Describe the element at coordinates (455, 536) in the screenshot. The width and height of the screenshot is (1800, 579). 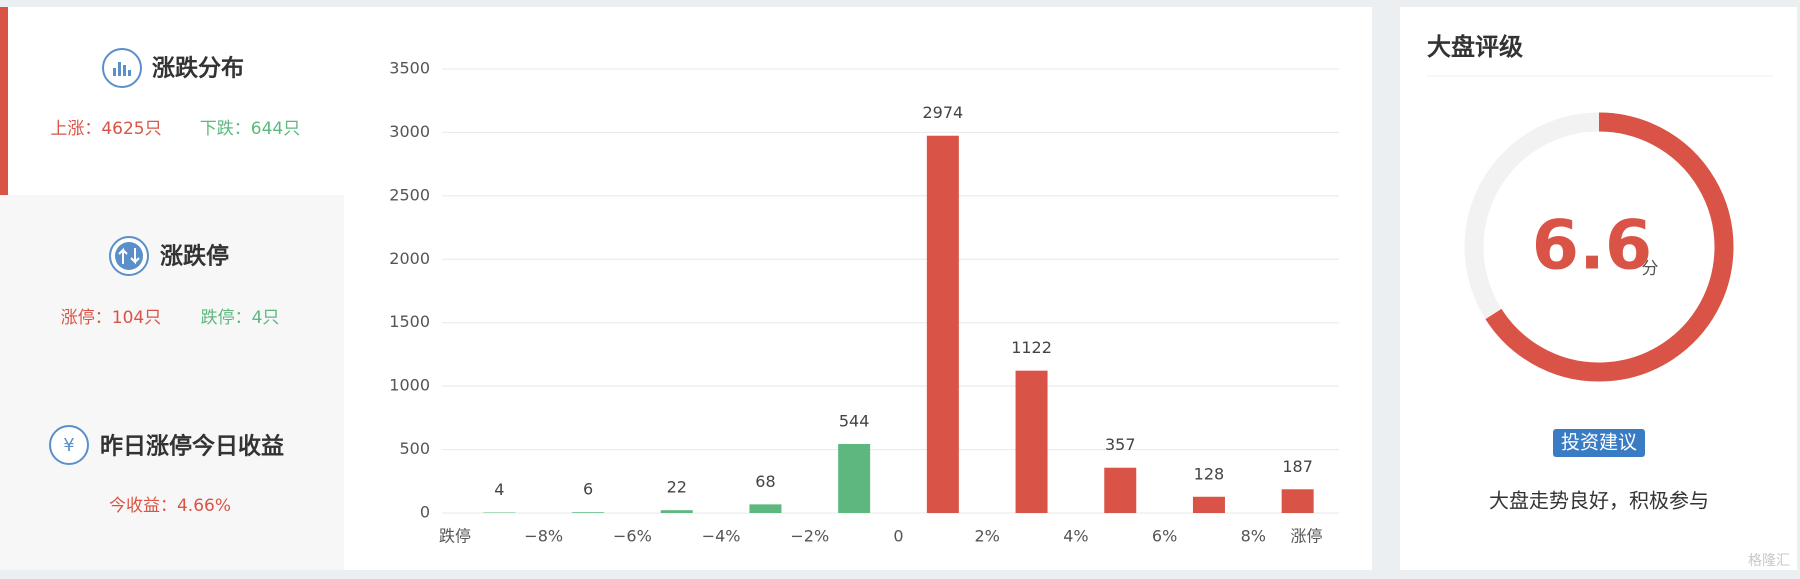
I see `x-tick-label: 跌停` at that location.